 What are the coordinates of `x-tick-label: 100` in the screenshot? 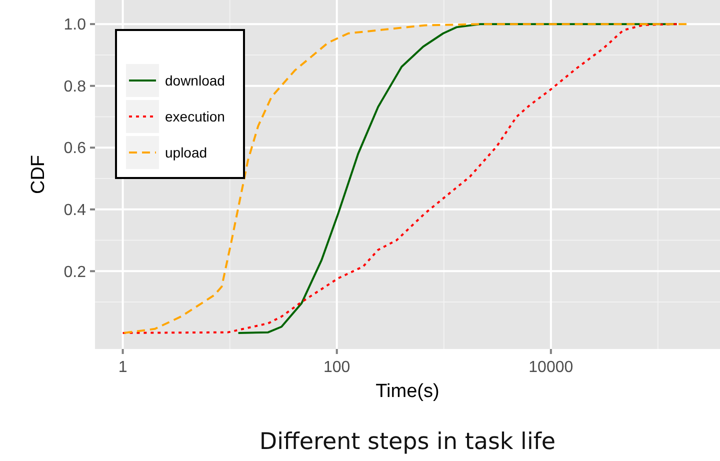 It's located at (337, 367).